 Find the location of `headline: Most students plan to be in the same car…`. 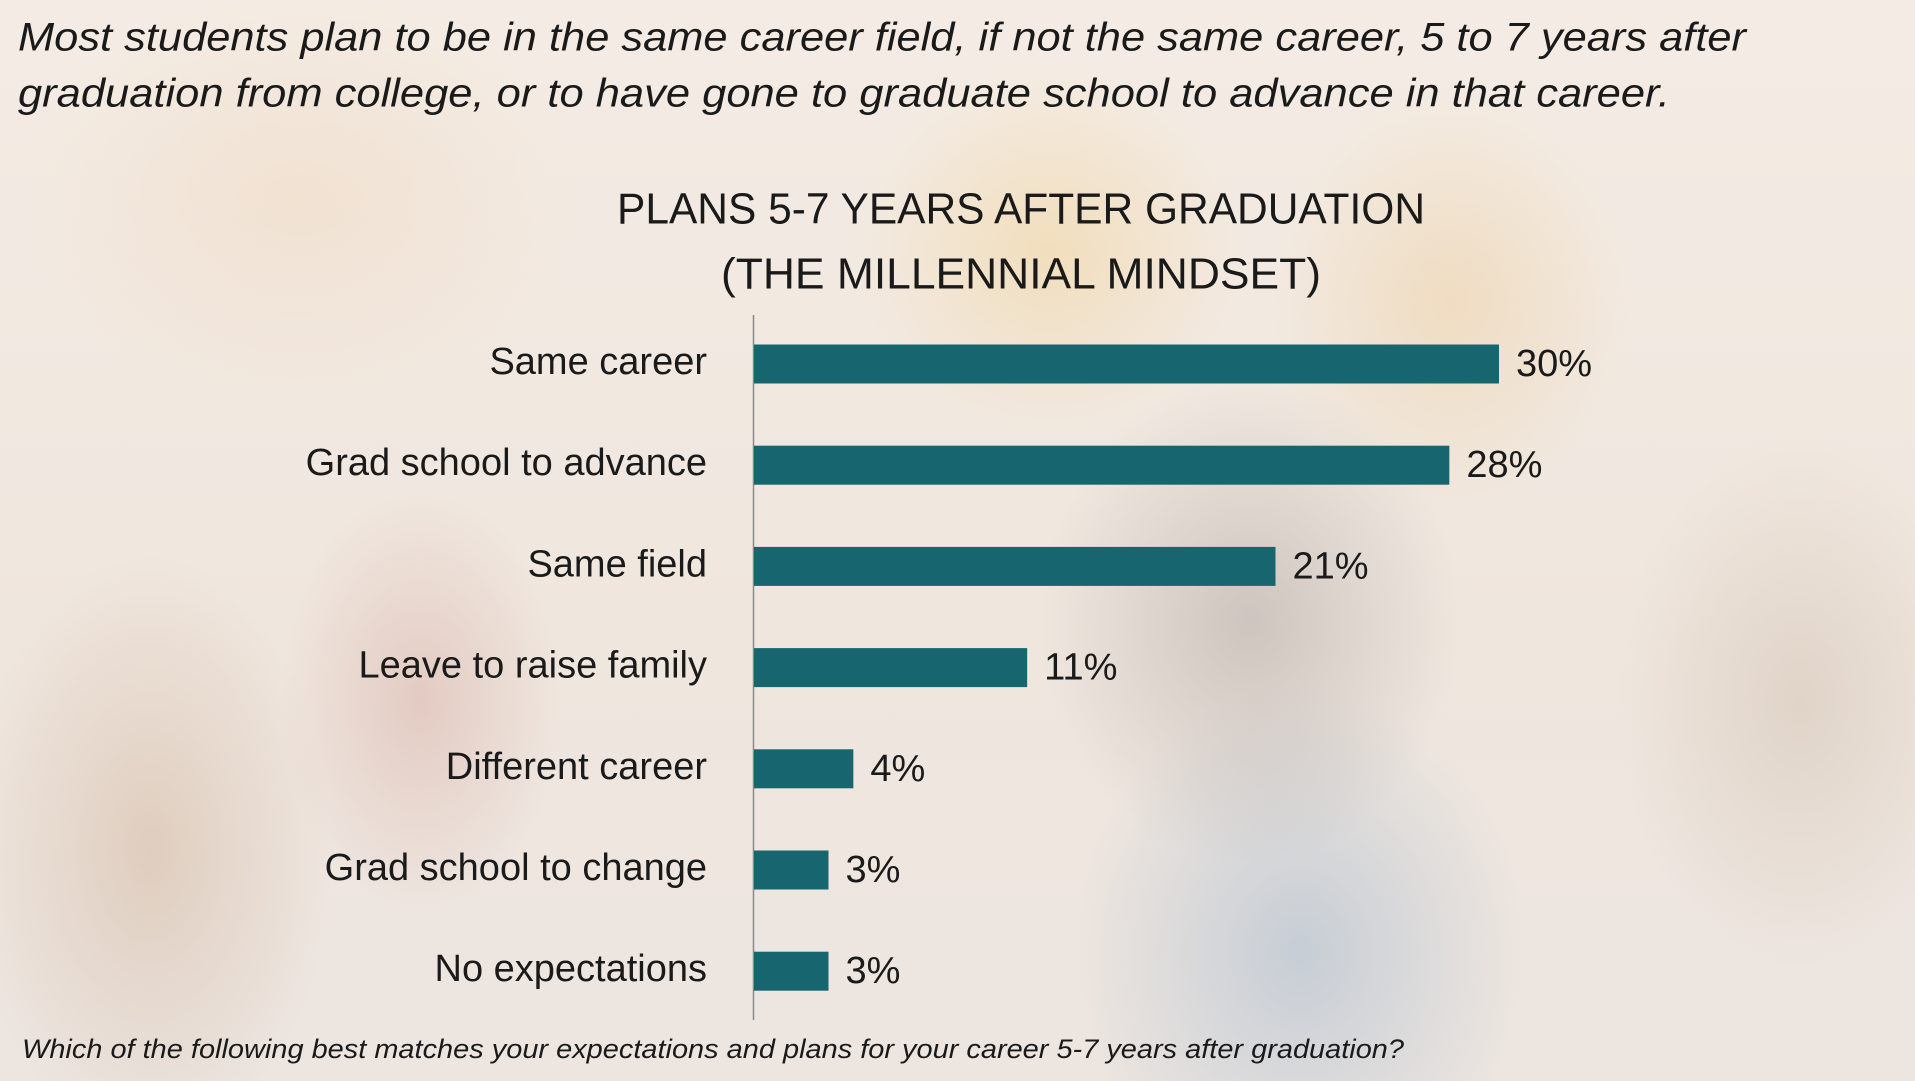

headline: Most students plan to be in the same car… is located at coordinates (883, 38).